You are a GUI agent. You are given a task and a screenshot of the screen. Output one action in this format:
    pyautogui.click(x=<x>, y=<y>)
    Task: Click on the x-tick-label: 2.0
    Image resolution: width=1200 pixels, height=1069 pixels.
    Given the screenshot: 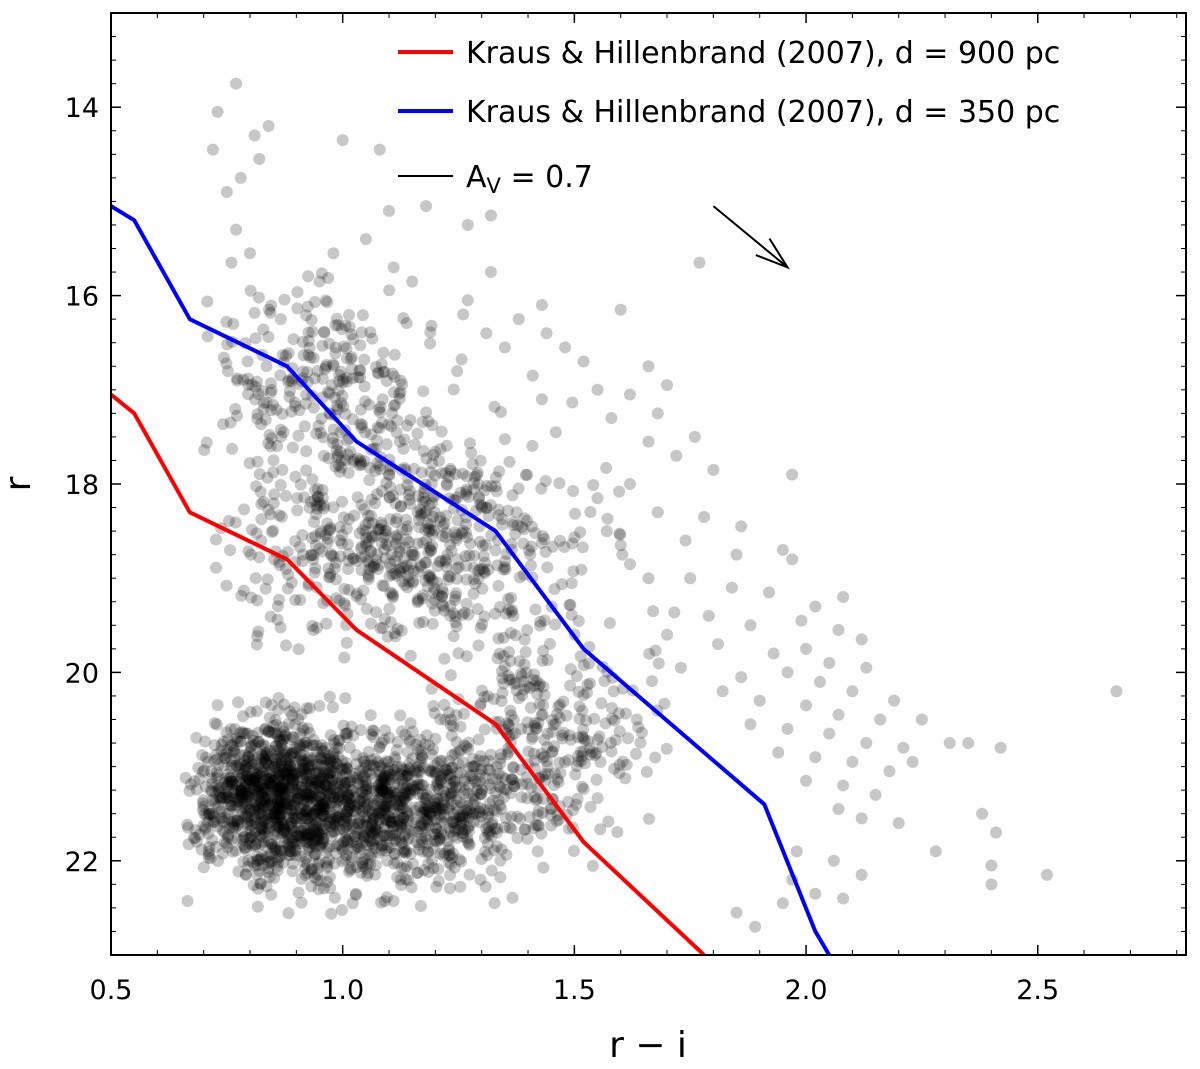 What is the action you would take?
    pyautogui.click(x=806, y=990)
    